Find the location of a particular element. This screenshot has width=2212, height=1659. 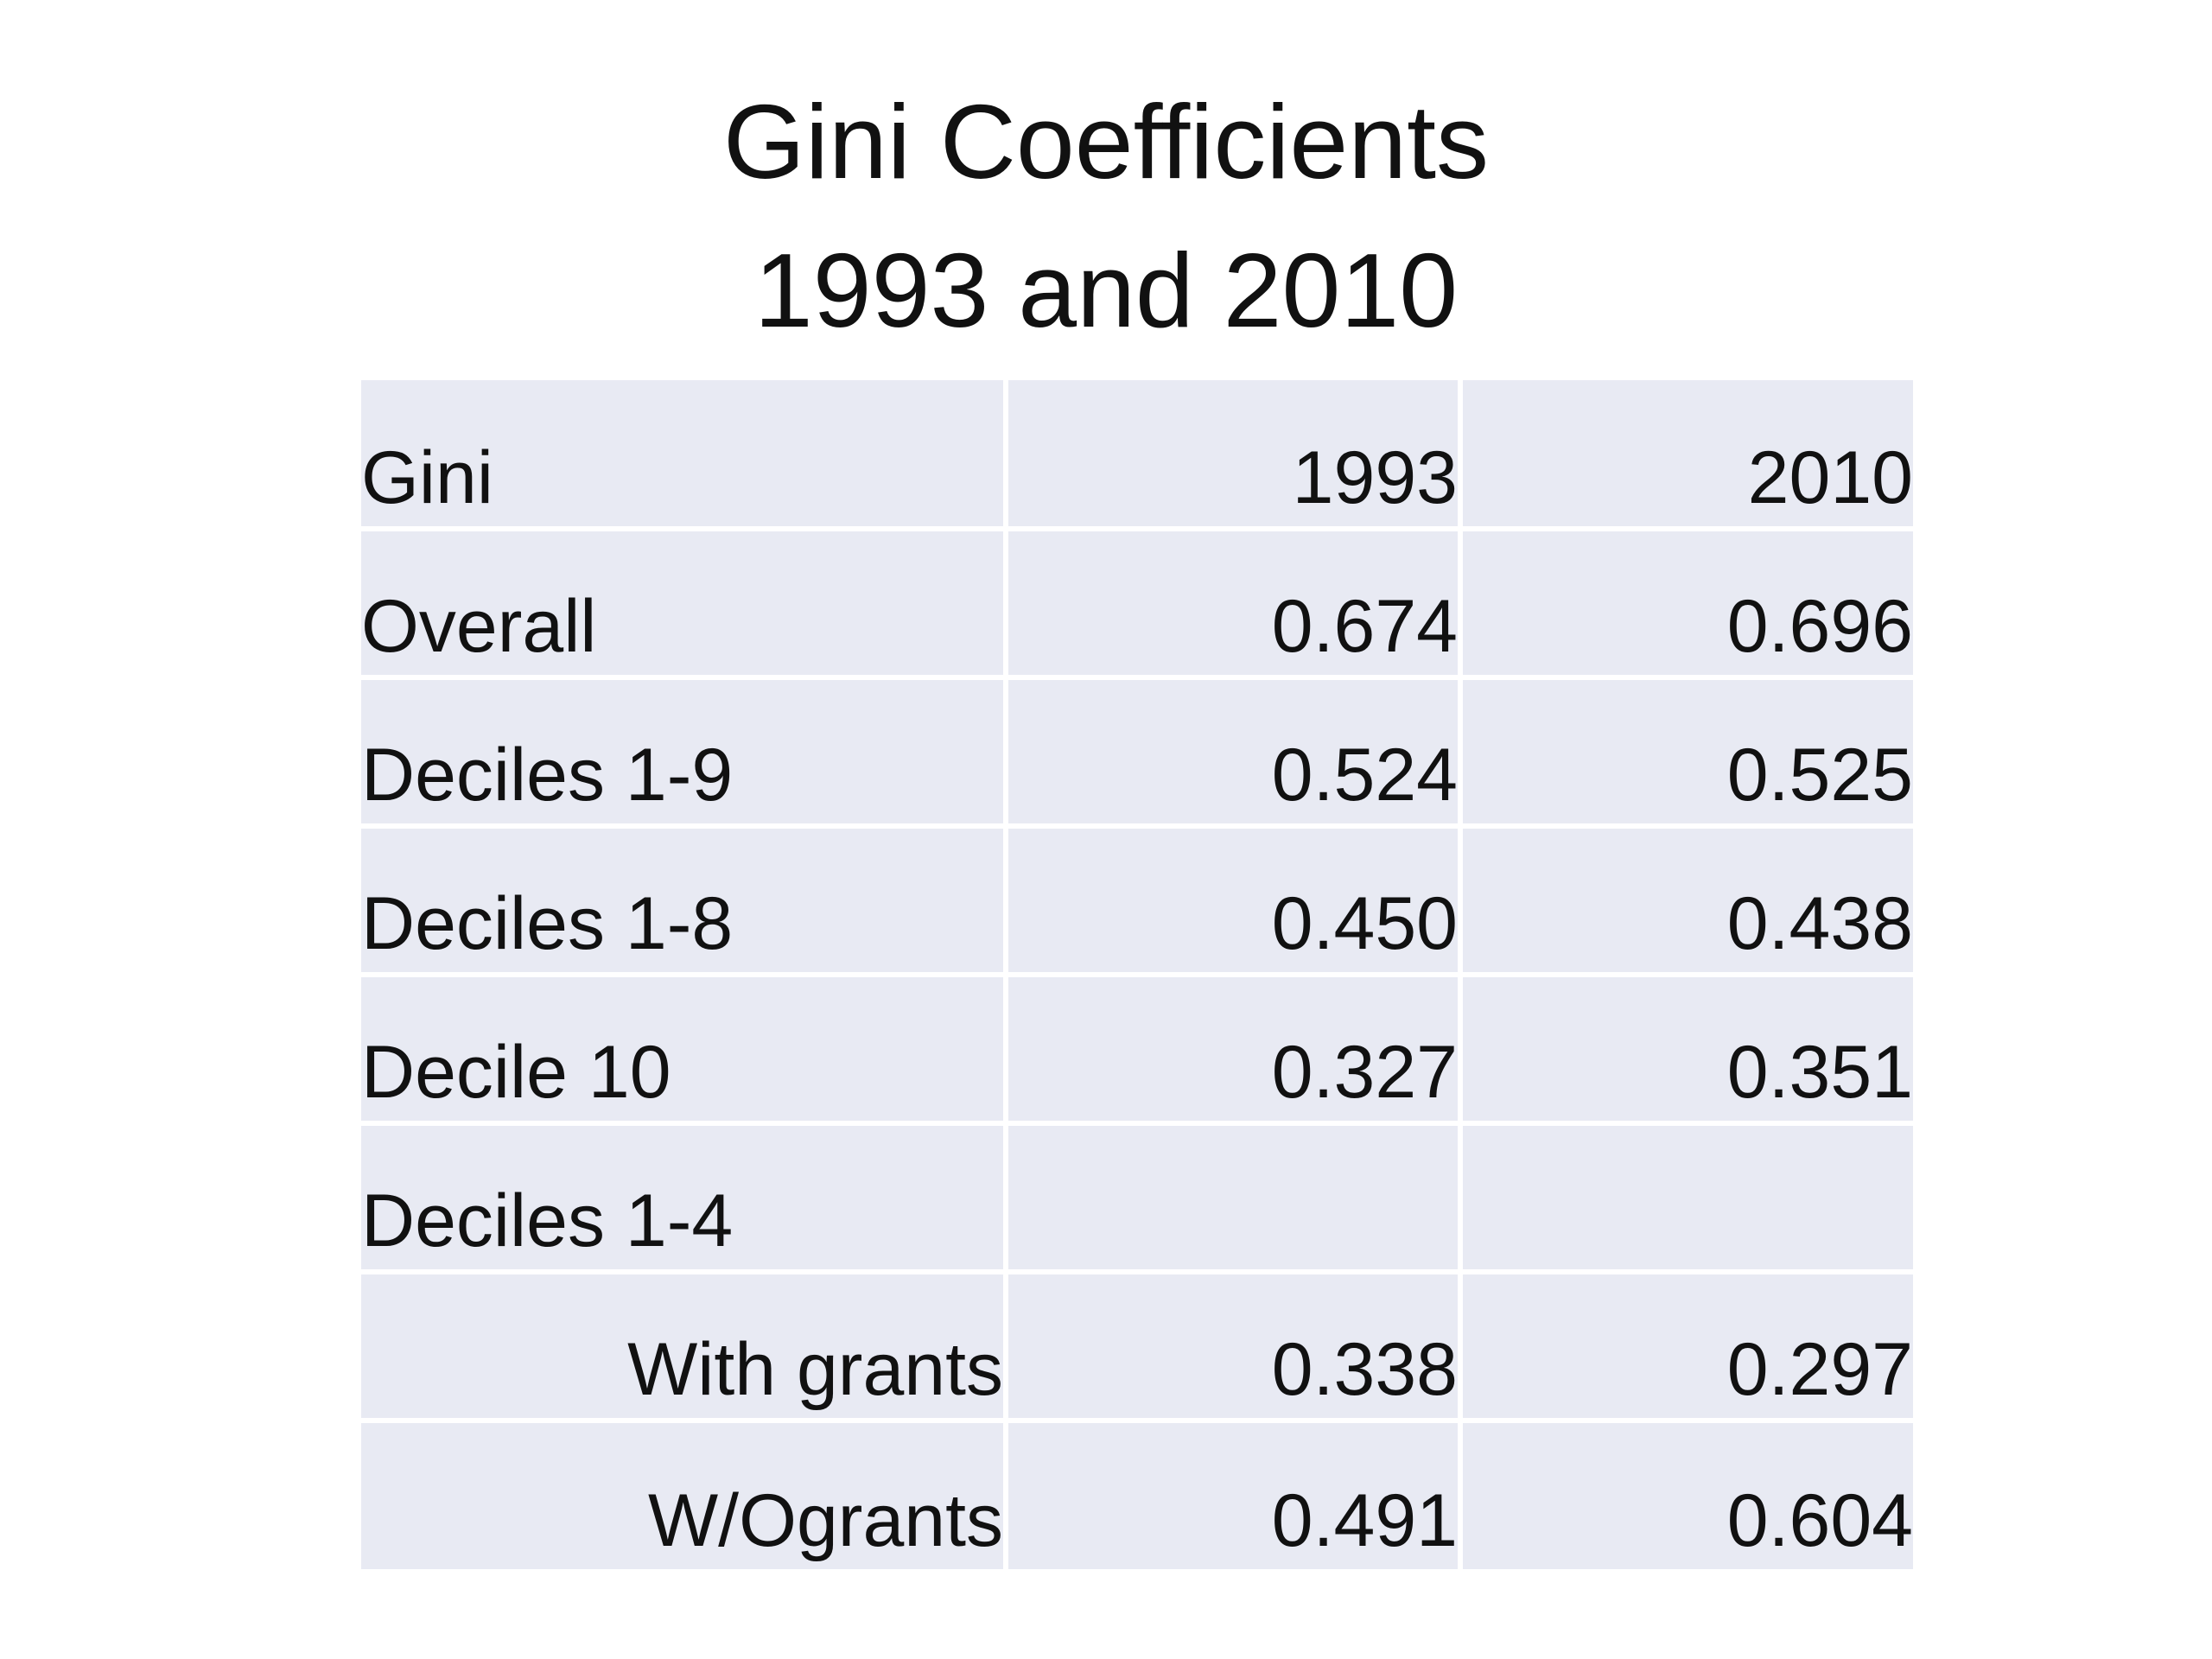

row-label: Deciles 1-8 is located at coordinates (684, 901).